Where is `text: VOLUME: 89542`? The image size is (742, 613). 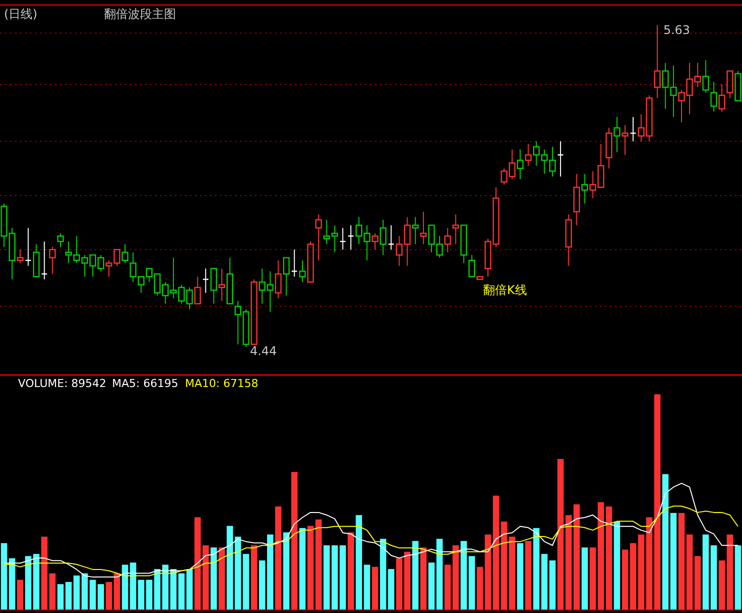 text: VOLUME: 89542 is located at coordinates (62, 383).